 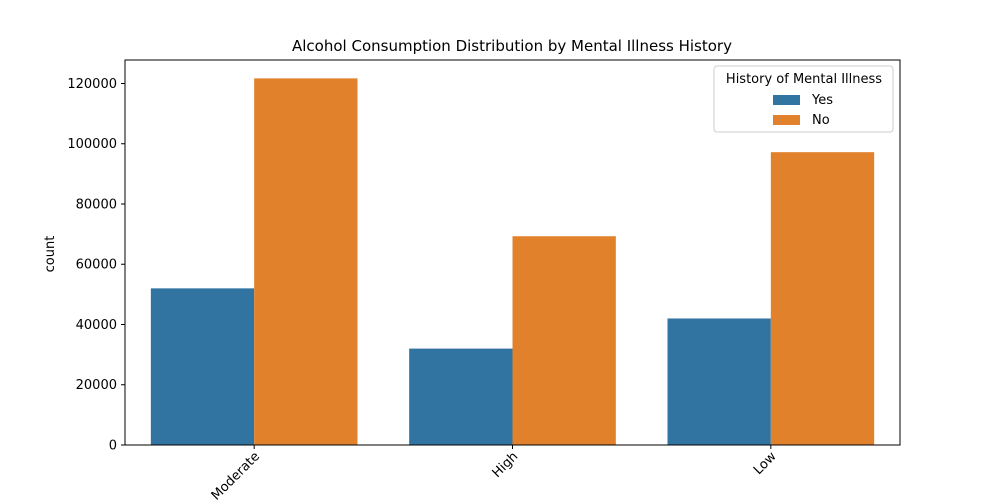 What do you see at coordinates (96, 385) in the screenshot?
I see `y-tick-label: 20000` at bounding box center [96, 385].